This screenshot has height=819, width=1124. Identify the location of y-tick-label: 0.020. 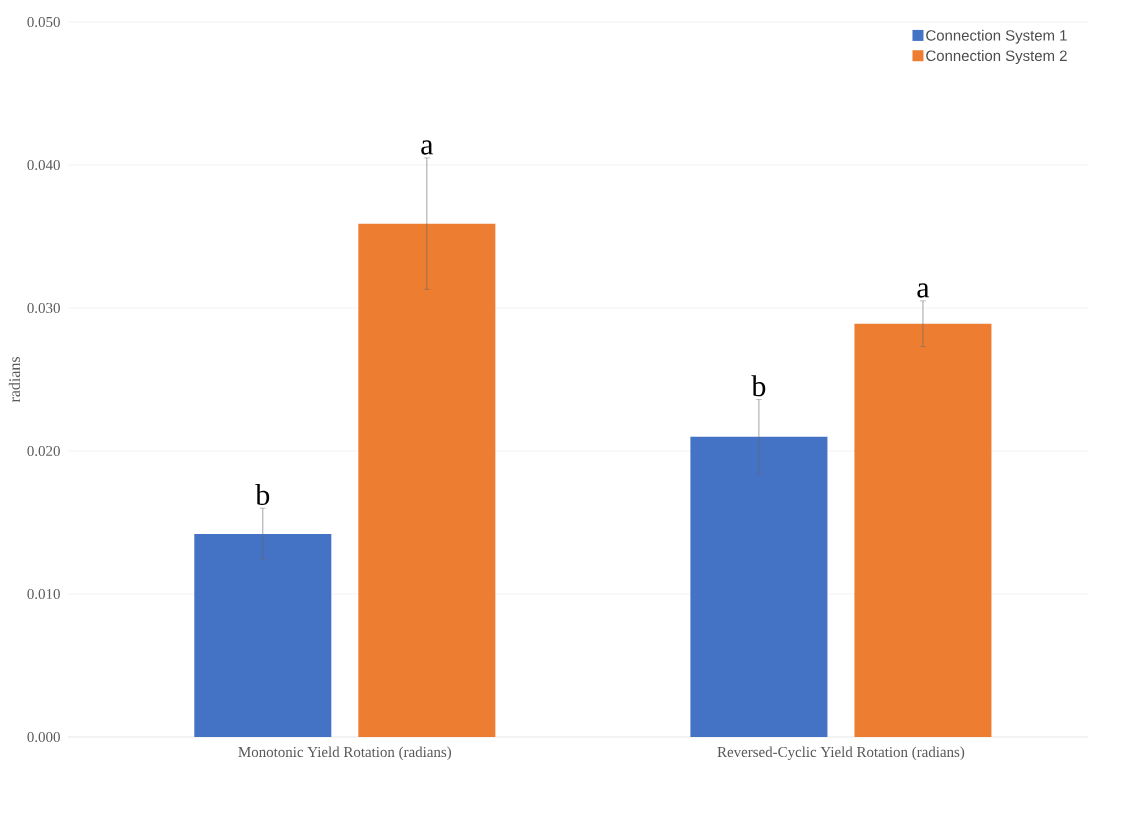
(43, 451).